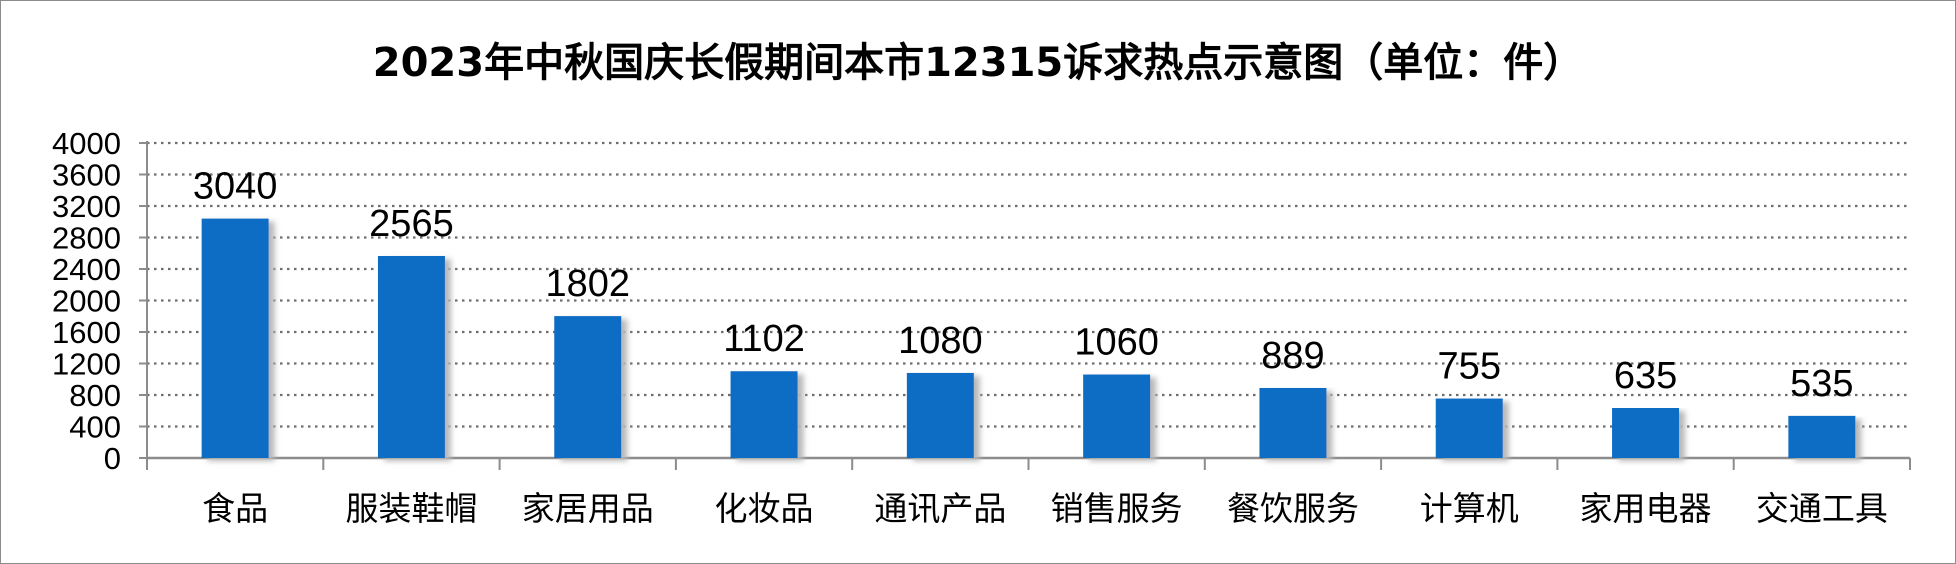 Image resolution: width=1956 pixels, height=564 pixels. Describe the element at coordinates (1646, 508) in the screenshot. I see `category-label-9: 家用电器` at that location.